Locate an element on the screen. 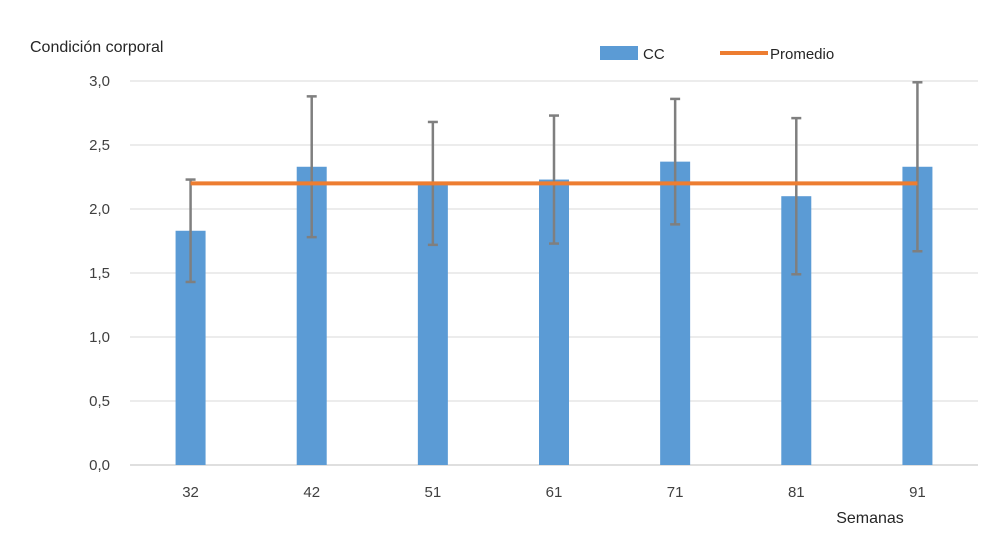 The image size is (991, 533). legend-swatch-cc is located at coordinates (619, 53).